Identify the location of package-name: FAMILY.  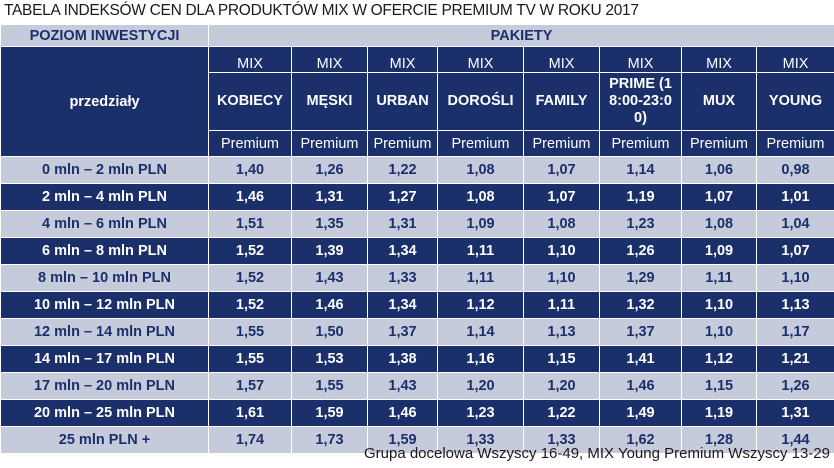
(561, 101).